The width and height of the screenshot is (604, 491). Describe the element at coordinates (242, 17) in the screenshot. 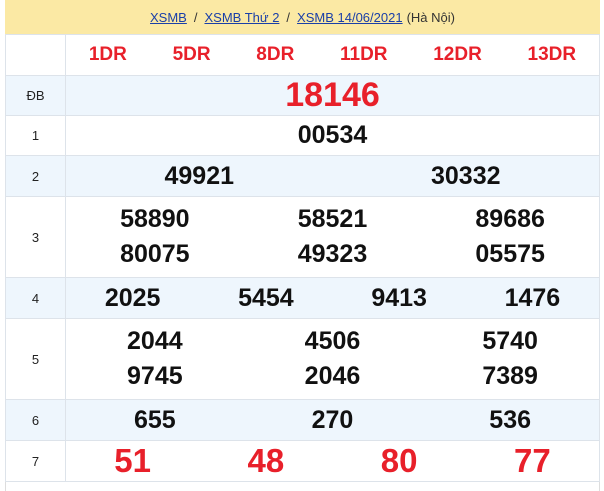

I see `breadcrumb-link-weekday: XSMB Thứ 2` at that location.